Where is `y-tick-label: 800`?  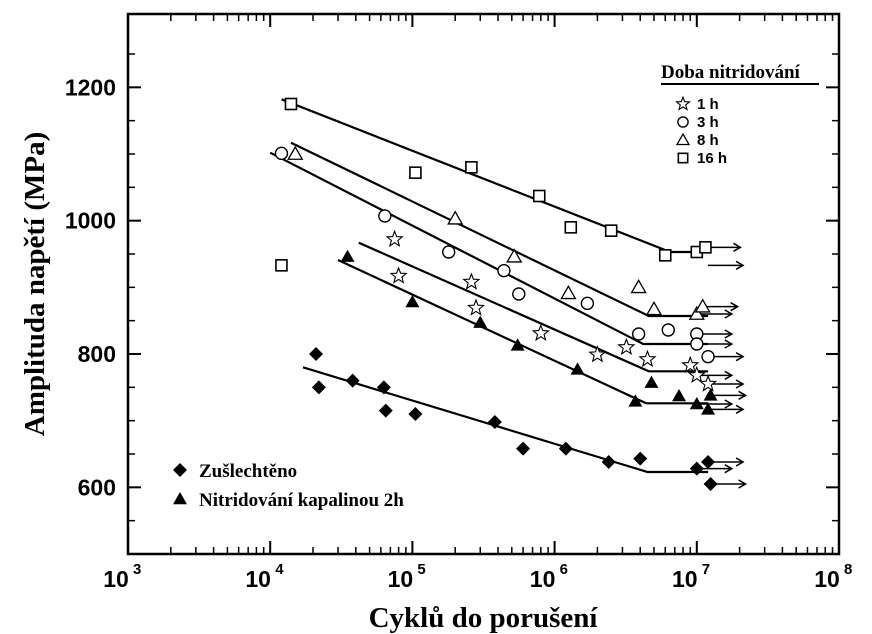
y-tick-label: 800 is located at coordinates (97, 354).